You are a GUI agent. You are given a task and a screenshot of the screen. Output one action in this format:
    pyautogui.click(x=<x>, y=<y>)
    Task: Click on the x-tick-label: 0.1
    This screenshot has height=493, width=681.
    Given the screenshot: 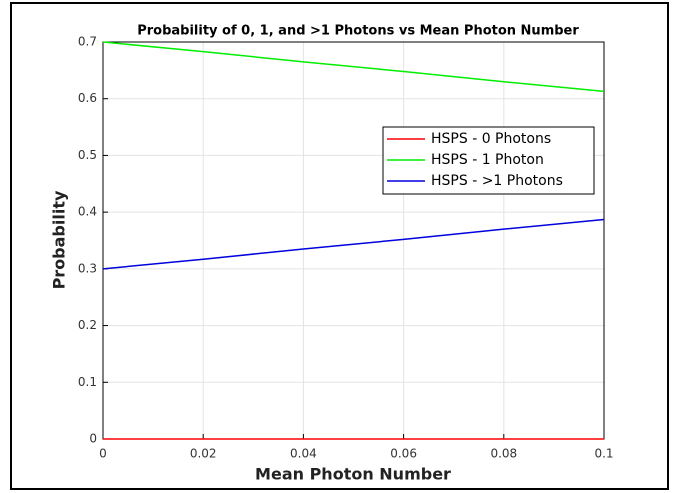 What is the action you would take?
    pyautogui.click(x=603, y=454)
    